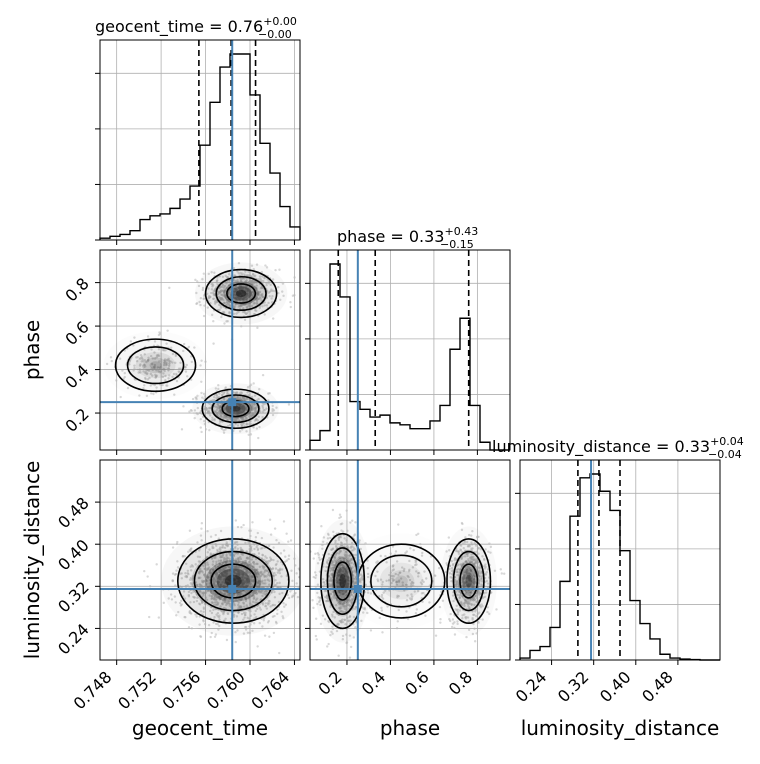 The width and height of the screenshot is (760, 764). Describe the element at coordinates (200, 560) in the screenshot. I see `panel-frame` at that location.